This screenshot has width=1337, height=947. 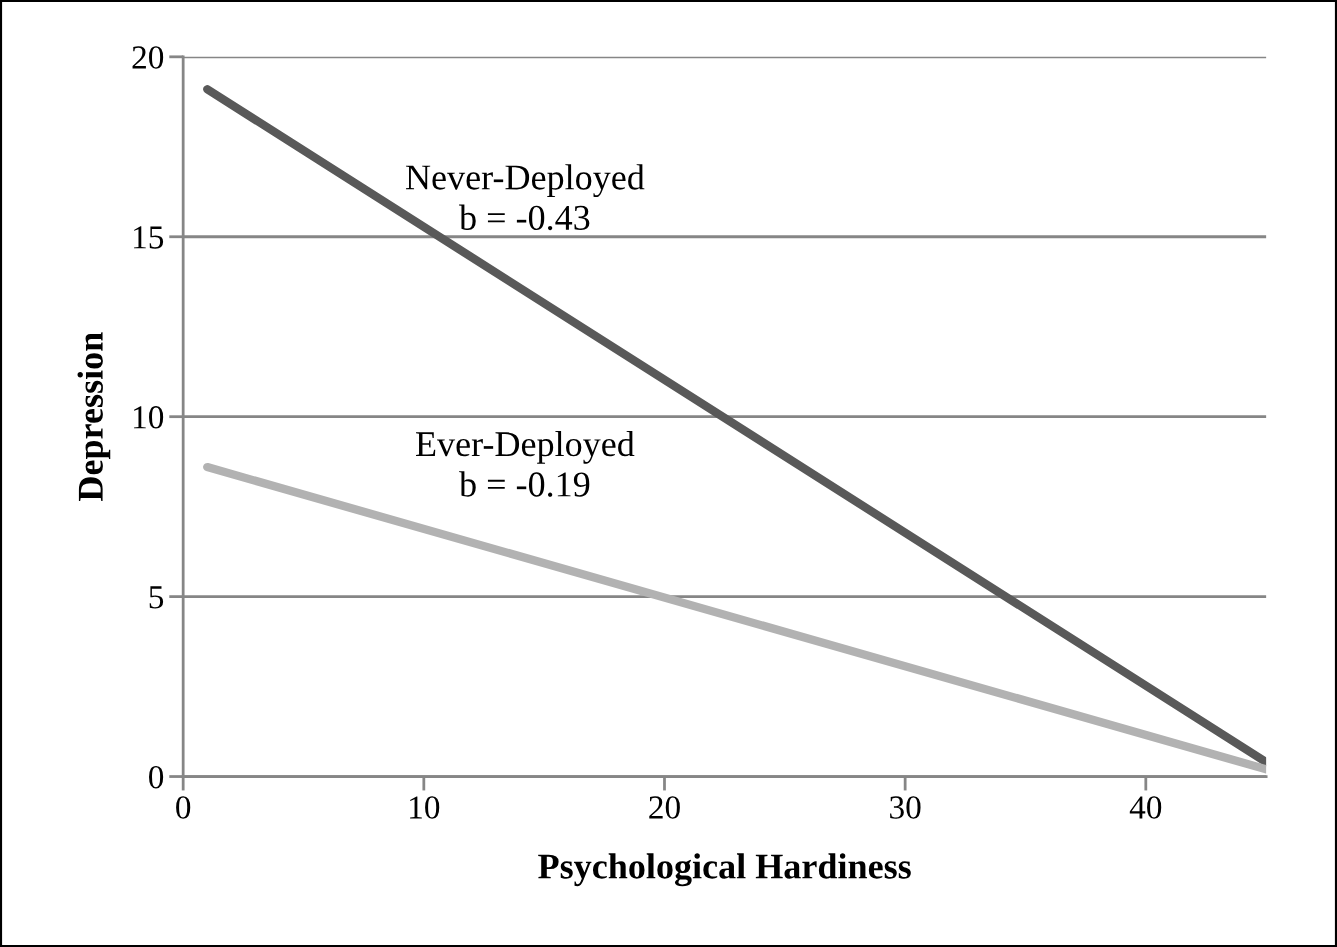 I want to click on annotation: b = -0.19, so click(x=524, y=484).